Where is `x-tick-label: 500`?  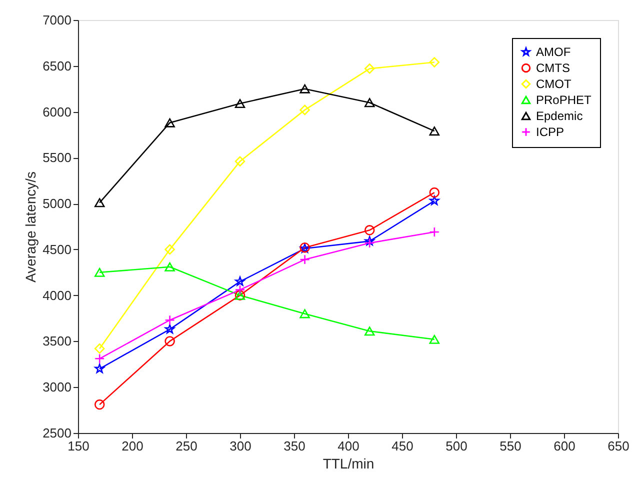 x-tick-label: 500 is located at coordinates (457, 446).